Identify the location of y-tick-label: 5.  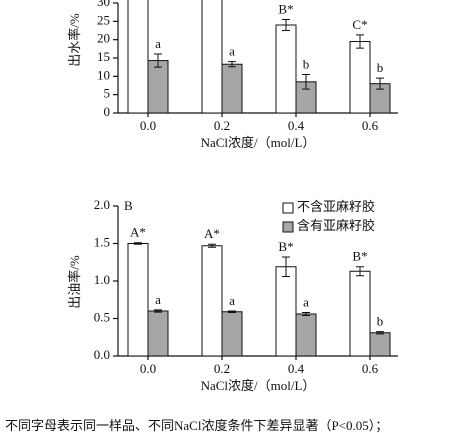
(107, 93).